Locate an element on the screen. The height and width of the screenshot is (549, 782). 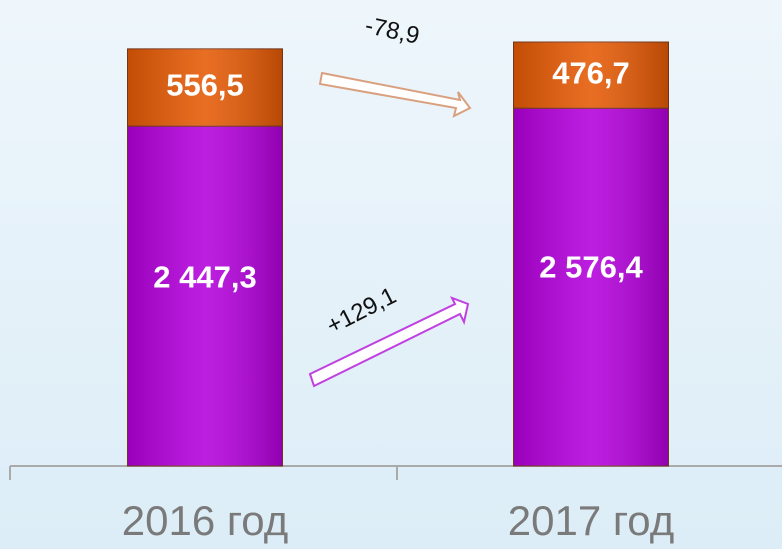
x-tick-label: 2017 год is located at coordinates (591, 520).